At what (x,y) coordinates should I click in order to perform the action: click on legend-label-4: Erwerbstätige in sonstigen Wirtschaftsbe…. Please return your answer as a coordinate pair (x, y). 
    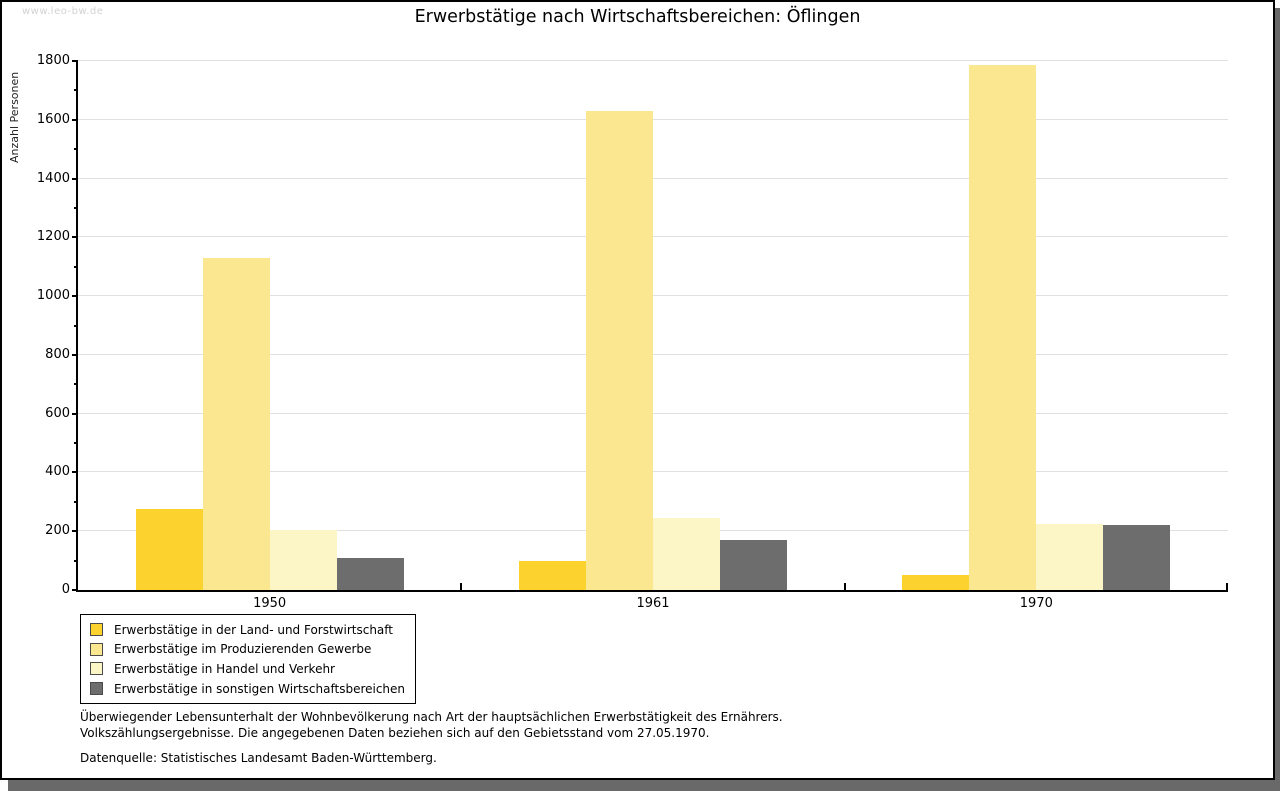
    Looking at the image, I should click on (260, 688).